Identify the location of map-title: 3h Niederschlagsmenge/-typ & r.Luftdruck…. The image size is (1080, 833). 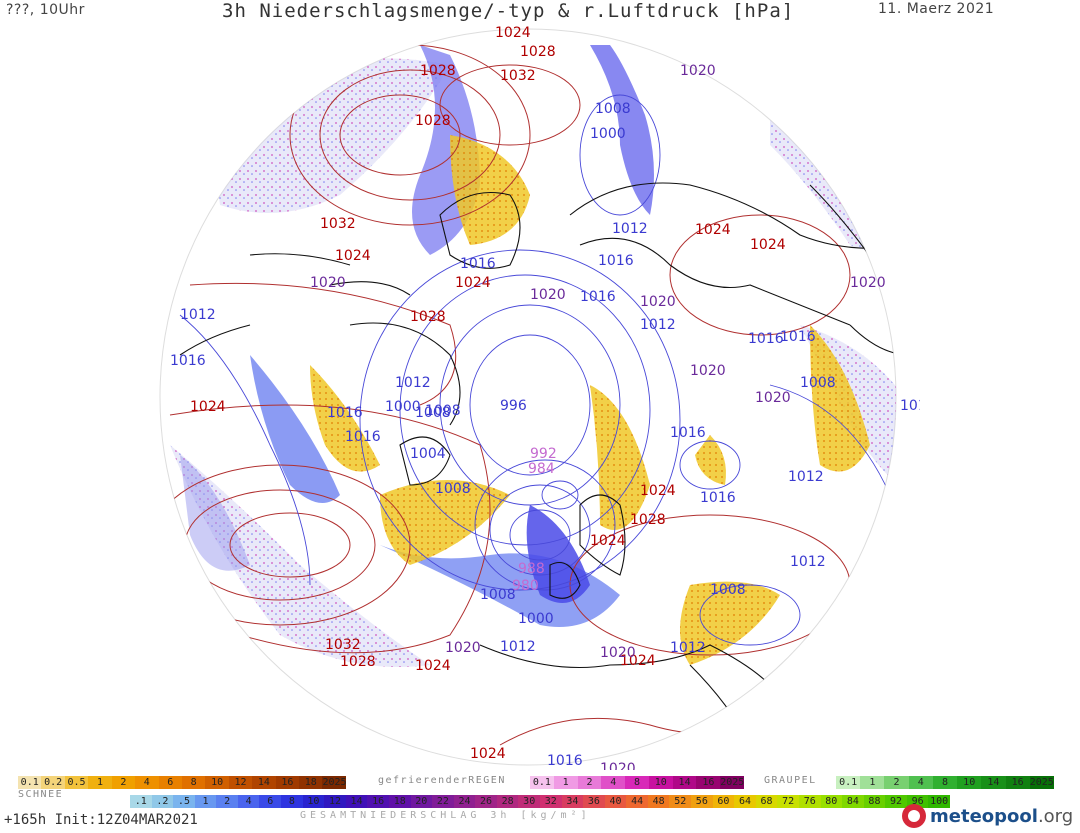
(508, 11).